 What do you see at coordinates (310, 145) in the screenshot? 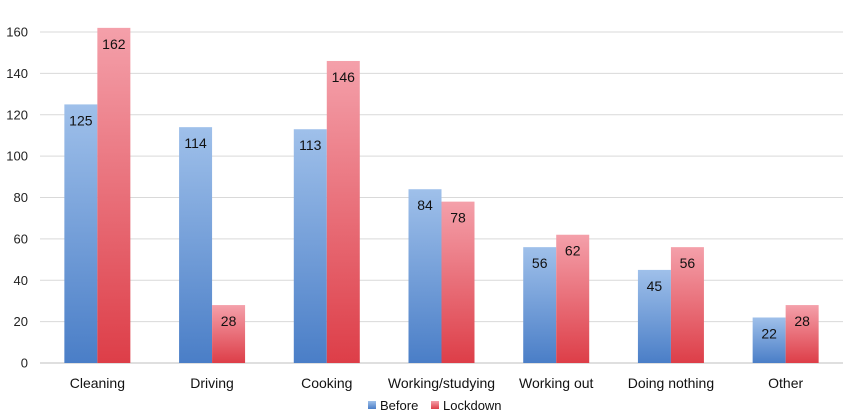
I see `data-label: 113` at bounding box center [310, 145].